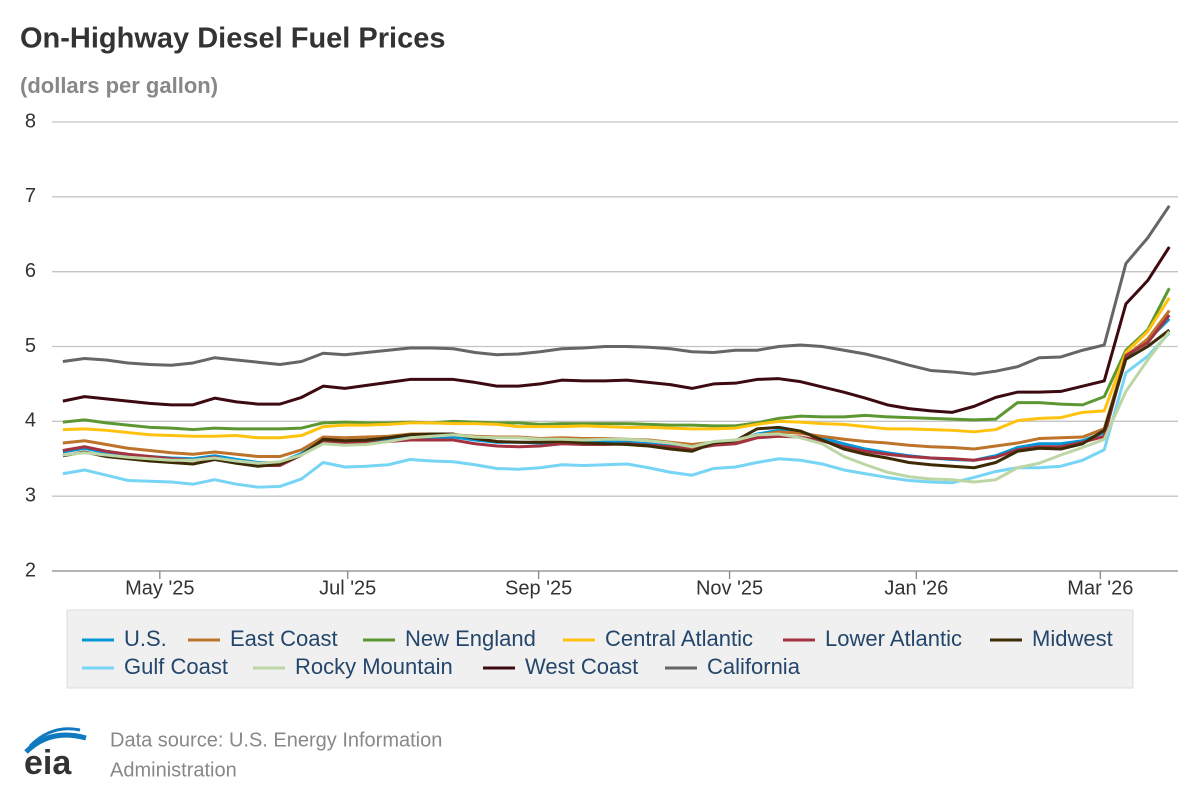  I want to click on y-tick-label: 5, so click(30, 346).